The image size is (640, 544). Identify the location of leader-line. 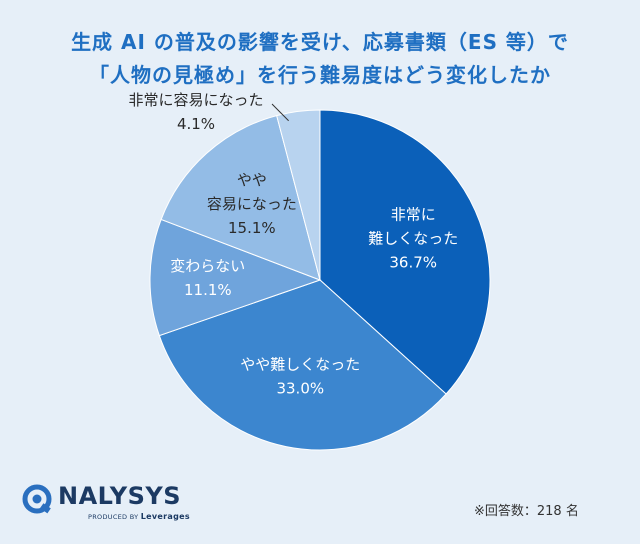
(280, 112).